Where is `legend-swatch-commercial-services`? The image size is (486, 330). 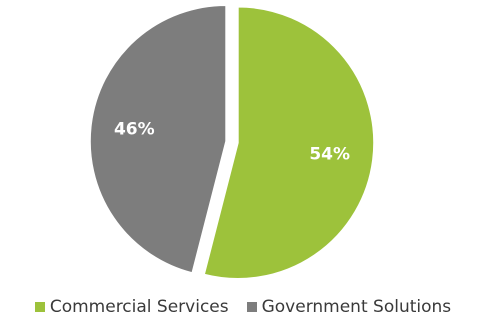 legend-swatch-commercial-services is located at coordinates (39, 307).